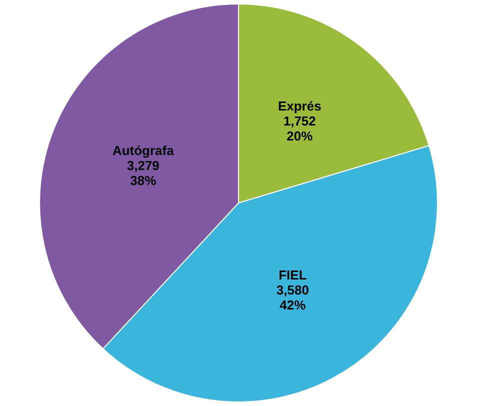 This screenshot has height=406, width=477. What do you see at coordinates (300, 106) in the screenshot?
I see `slice-label: Exprés` at bounding box center [300, 106].